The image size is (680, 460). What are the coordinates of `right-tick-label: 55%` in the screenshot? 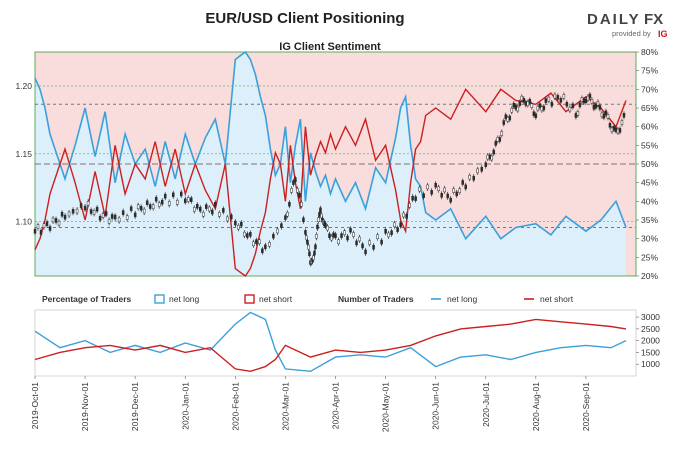 It's located at (649, 145).